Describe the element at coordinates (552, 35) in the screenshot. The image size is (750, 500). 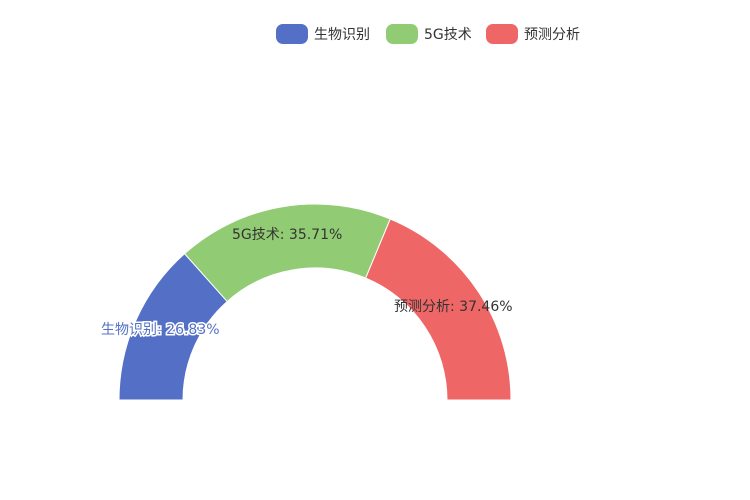
I see `legend-label-predictive: 预测分析` at that location.